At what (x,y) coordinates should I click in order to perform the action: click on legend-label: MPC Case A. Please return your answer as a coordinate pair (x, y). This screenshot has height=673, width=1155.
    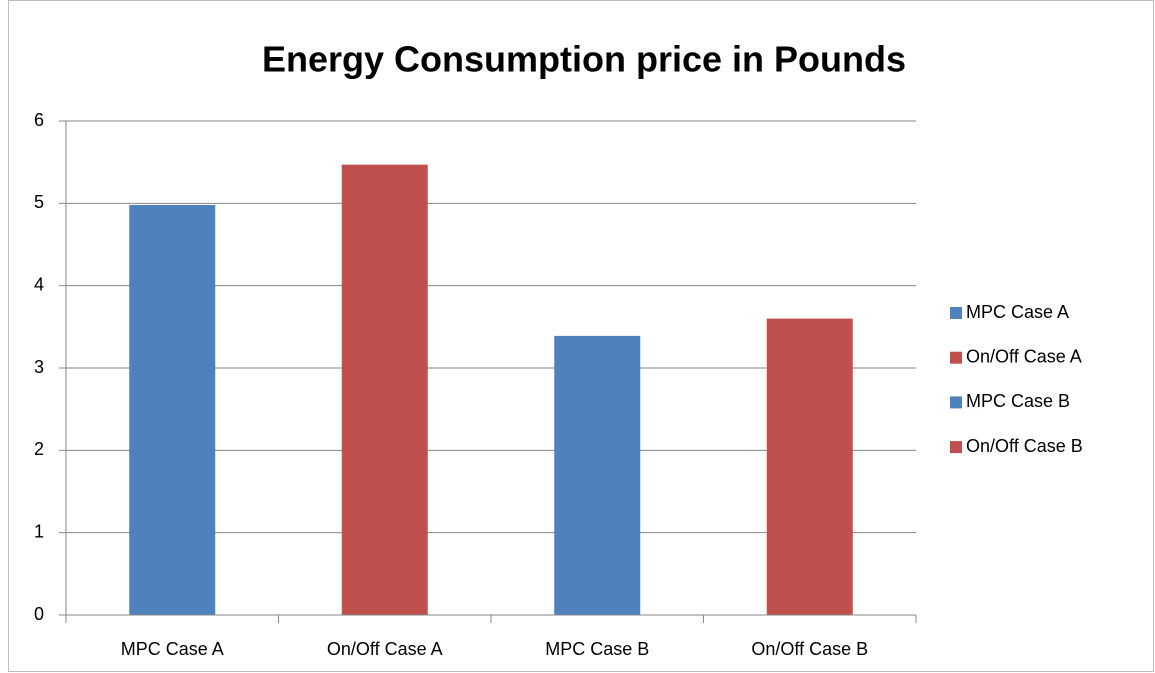
    Looking at the image, I should click on (1017, 312).